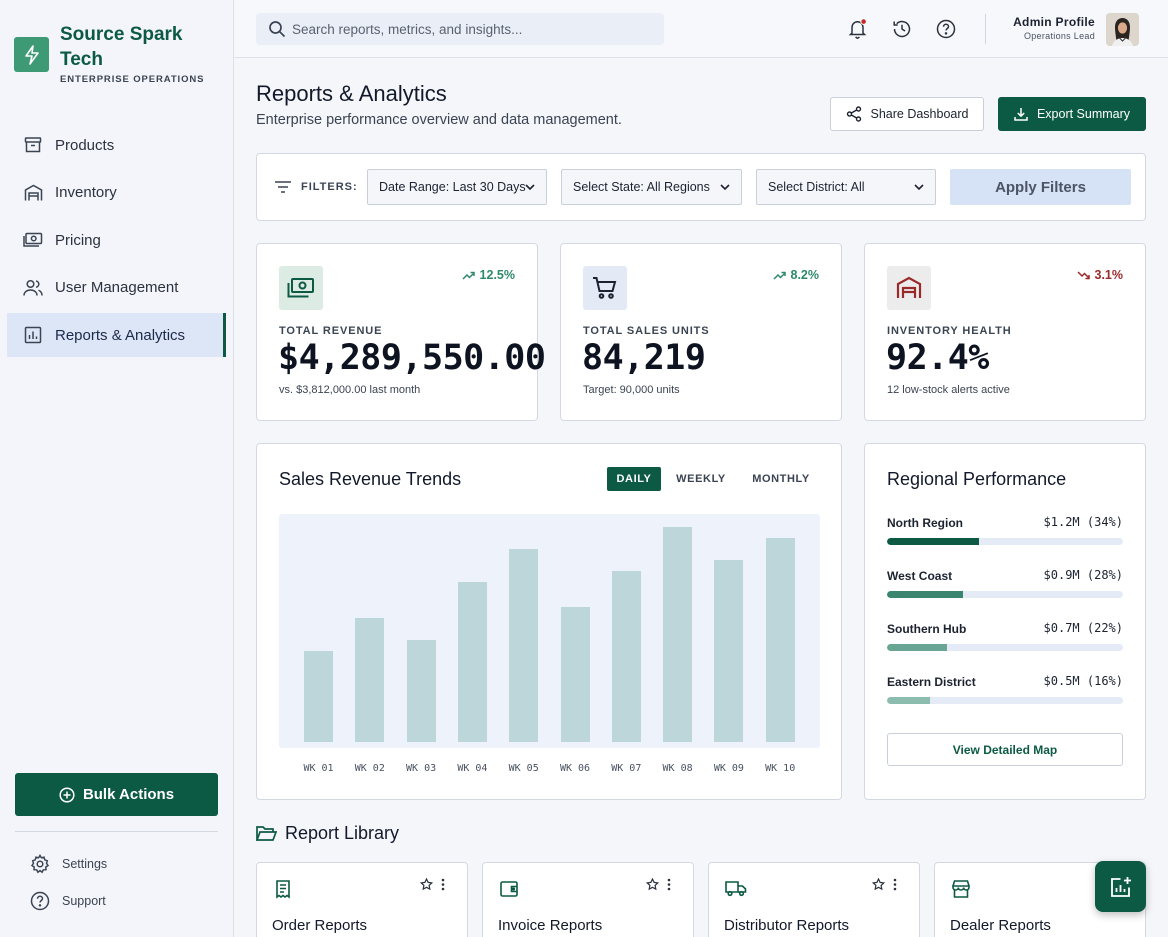 The width and height of the screenshot is (1168, 937). I want to click on region-name: Eastern District, so click(931, 682).